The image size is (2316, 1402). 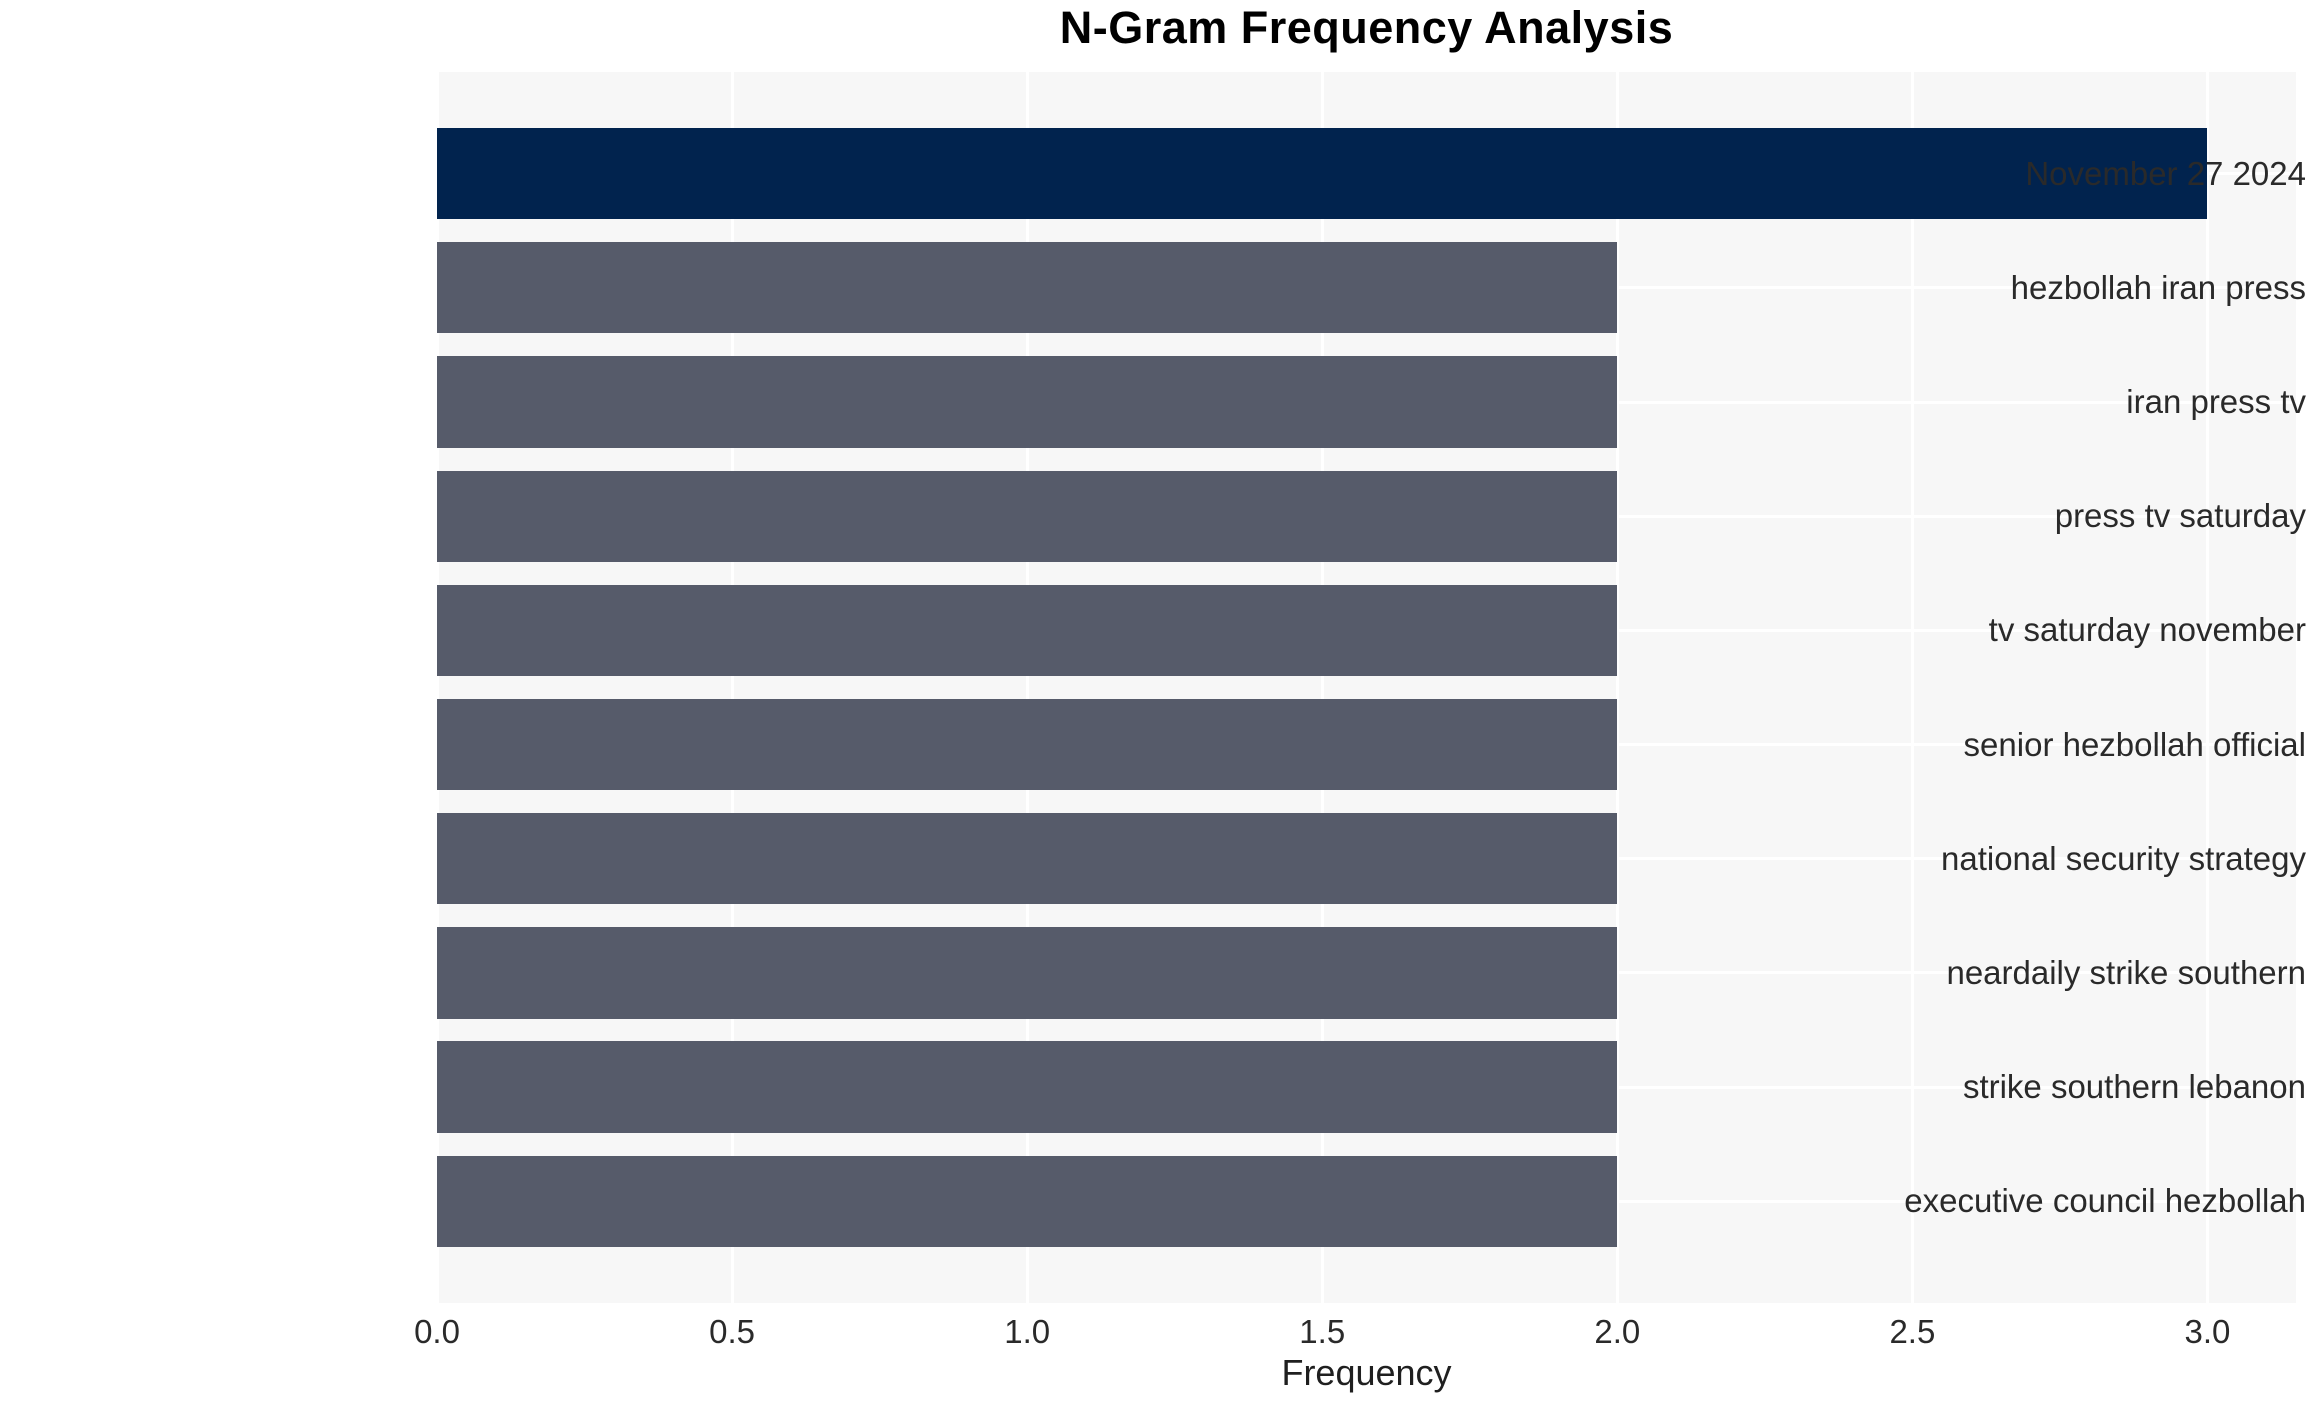 I want to click on x-tick-label: 0.5, so click(x=732, y=1331).